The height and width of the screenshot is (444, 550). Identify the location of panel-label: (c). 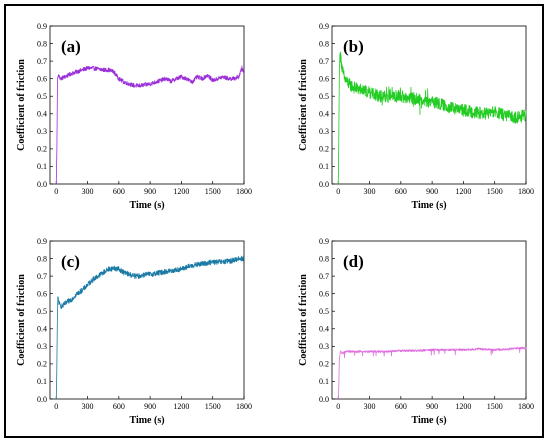
(70, 261).